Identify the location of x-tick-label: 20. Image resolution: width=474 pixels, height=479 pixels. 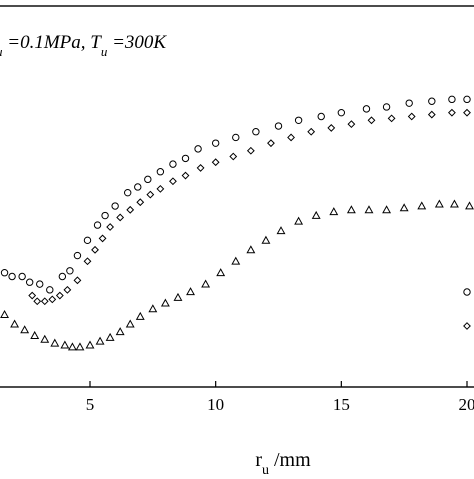
(466, 404).